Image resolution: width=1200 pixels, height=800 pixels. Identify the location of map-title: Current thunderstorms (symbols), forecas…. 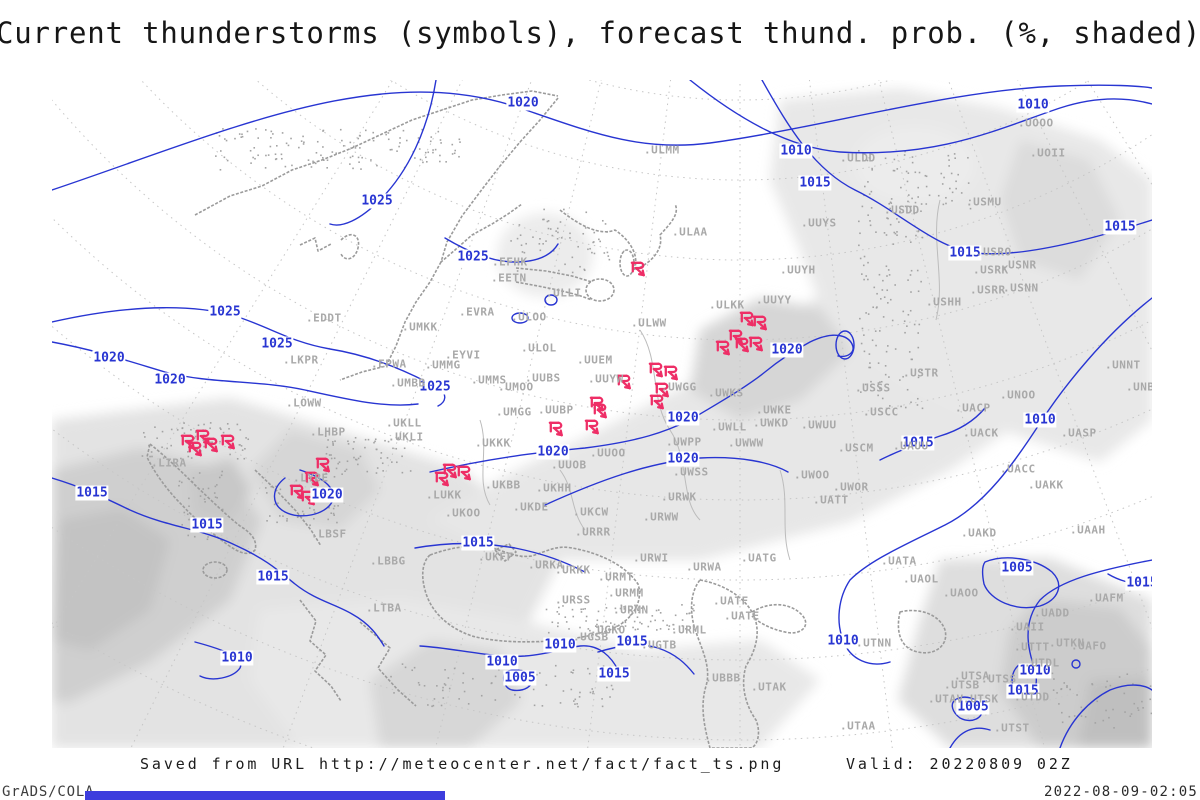
(600, 33).